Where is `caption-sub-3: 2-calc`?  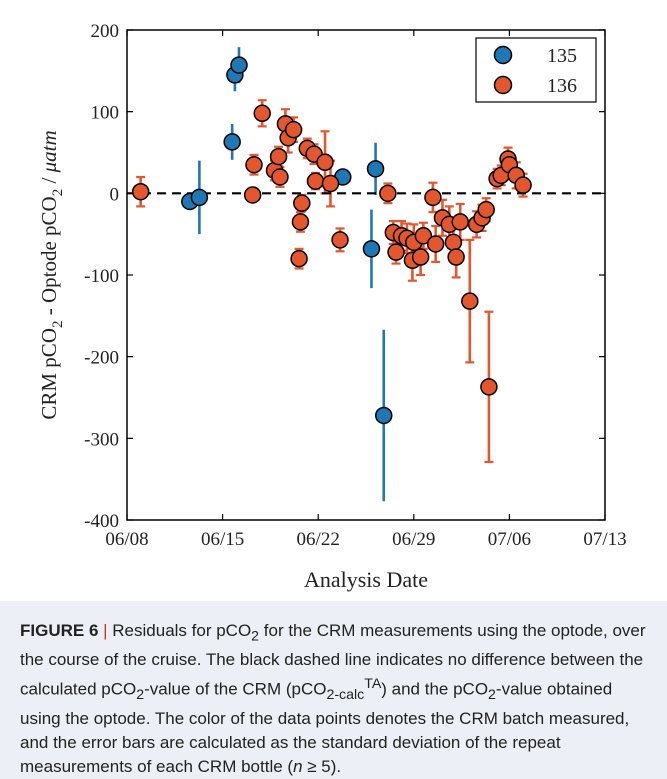 caption-sub-3: 2-calc is located at coordinates (345, 695).